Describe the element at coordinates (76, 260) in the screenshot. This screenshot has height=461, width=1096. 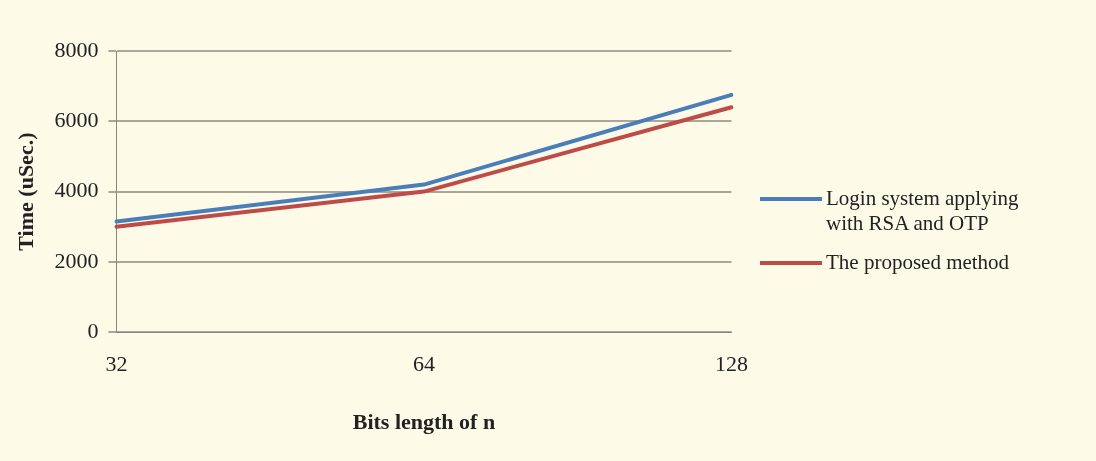
I see `y-tick-label: 2000` at that location.